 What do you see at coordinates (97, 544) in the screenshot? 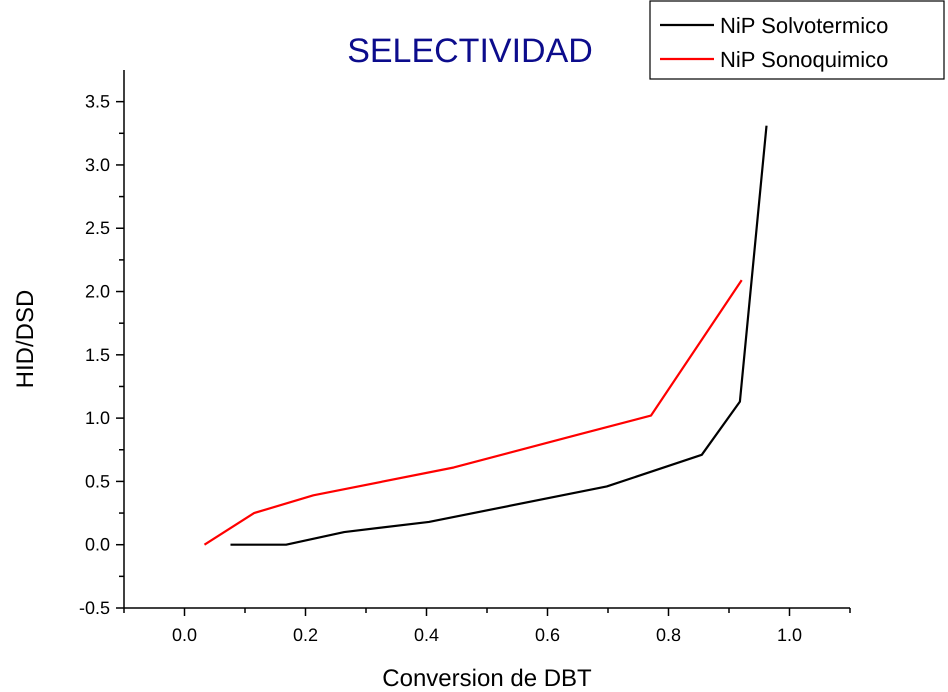
I see `y-tick-label: 0.0` at bounding box center [97, 544].